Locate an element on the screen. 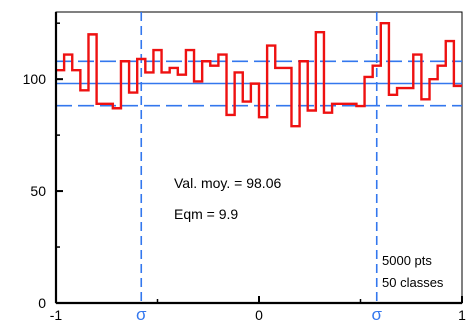 Image resolution: width=469 pixels, height=323 pixels. mean-annotation: Val. moy. = 98.06 is located at coordinates (227, 183).